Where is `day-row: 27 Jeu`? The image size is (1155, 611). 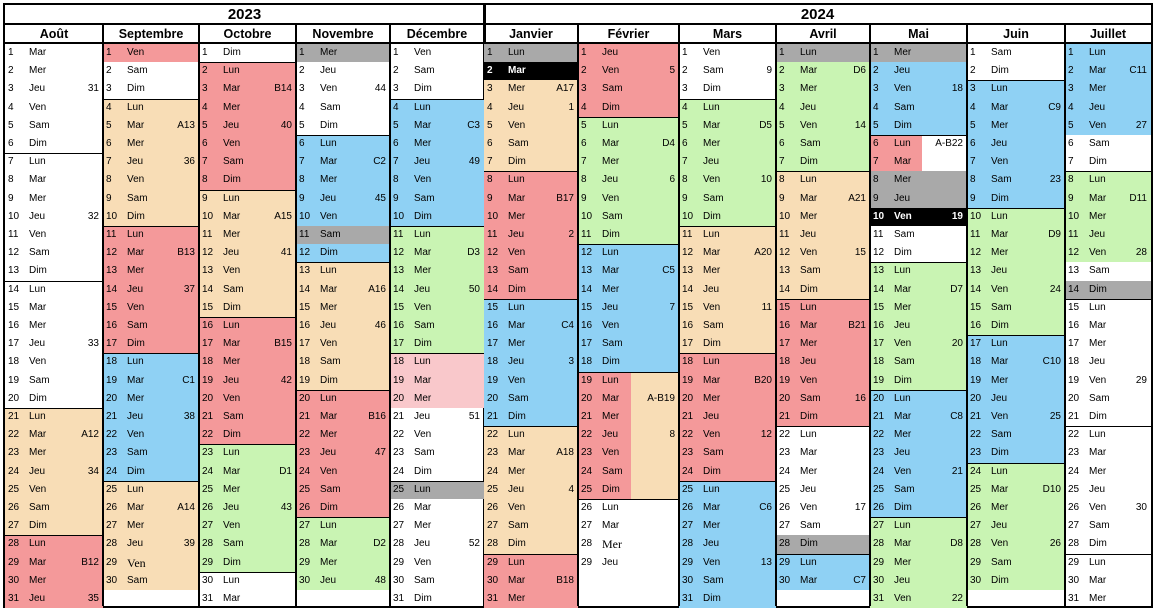 day-row: 27 Jeu is located at coordinates (1016, 526).